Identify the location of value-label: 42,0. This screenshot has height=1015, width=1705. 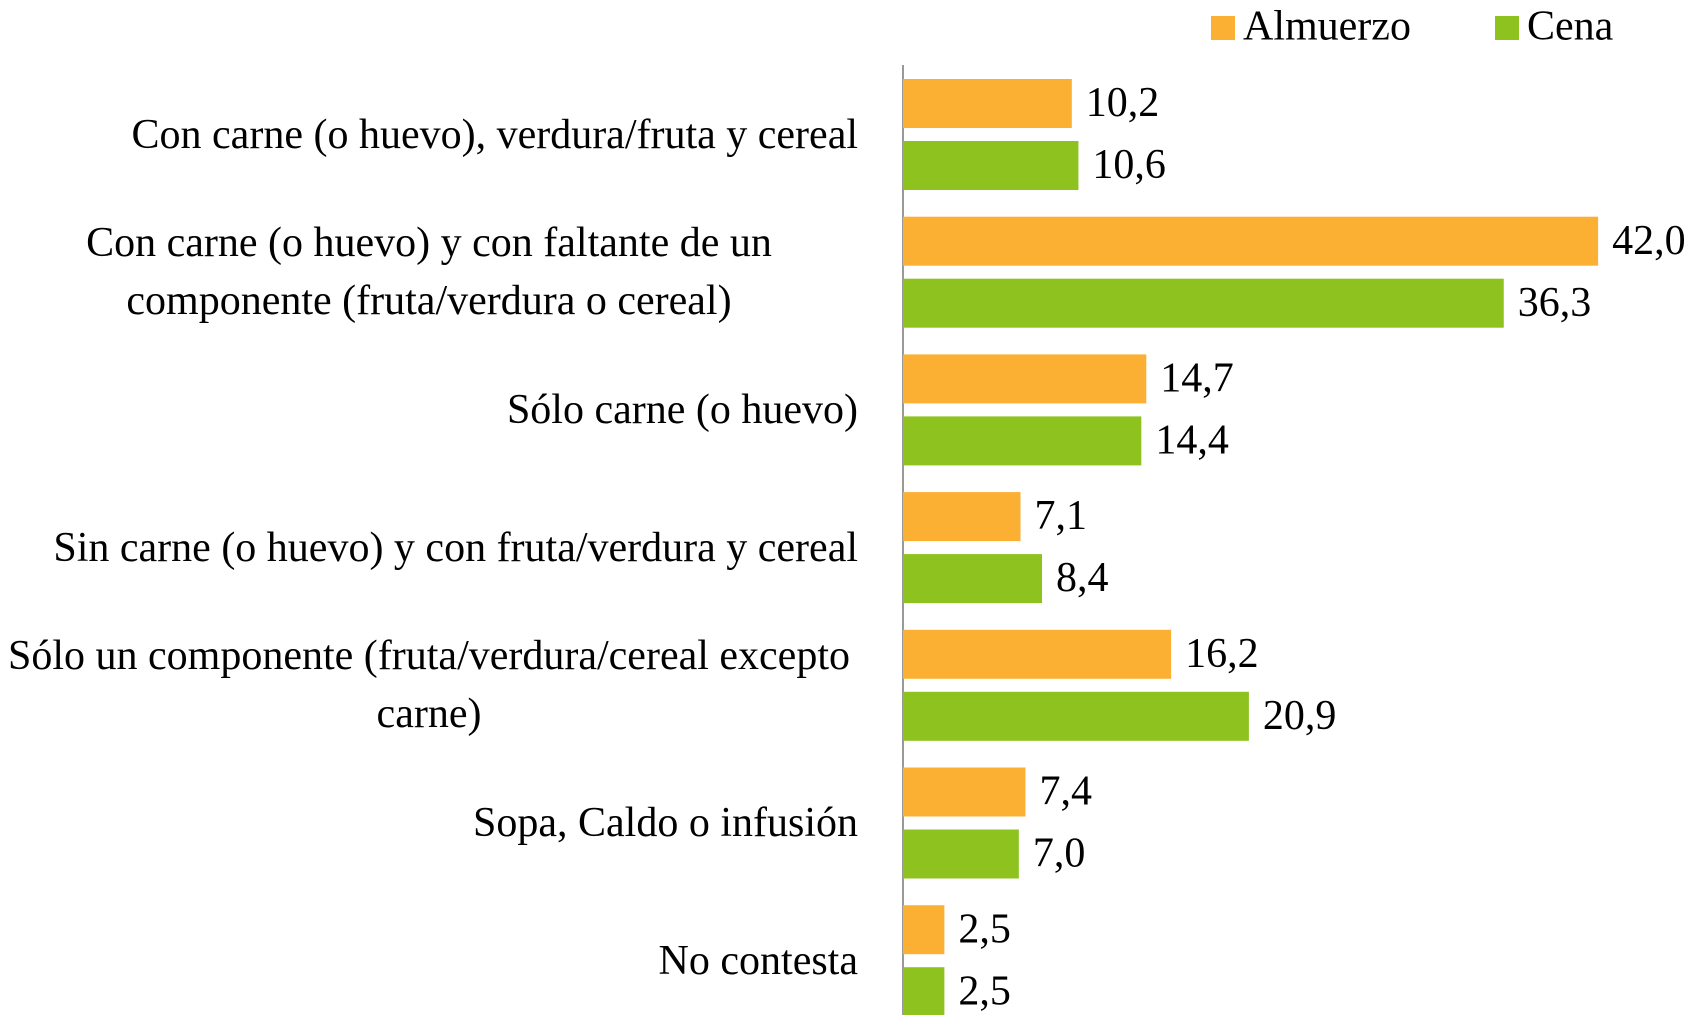
(1649, 241).